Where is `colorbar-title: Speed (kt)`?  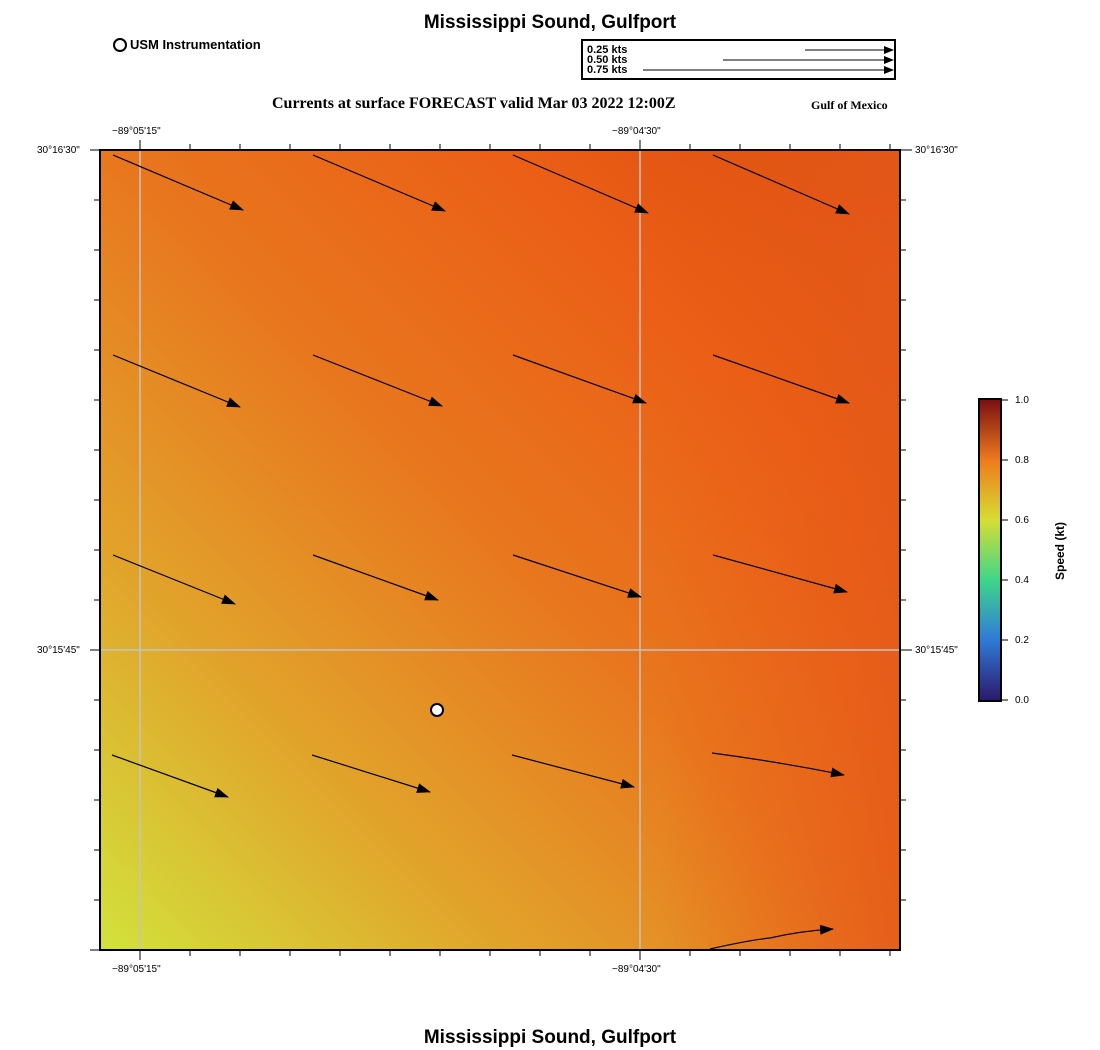
colorbar-title: Speed (kt) is located at coordinates (1059, 551).